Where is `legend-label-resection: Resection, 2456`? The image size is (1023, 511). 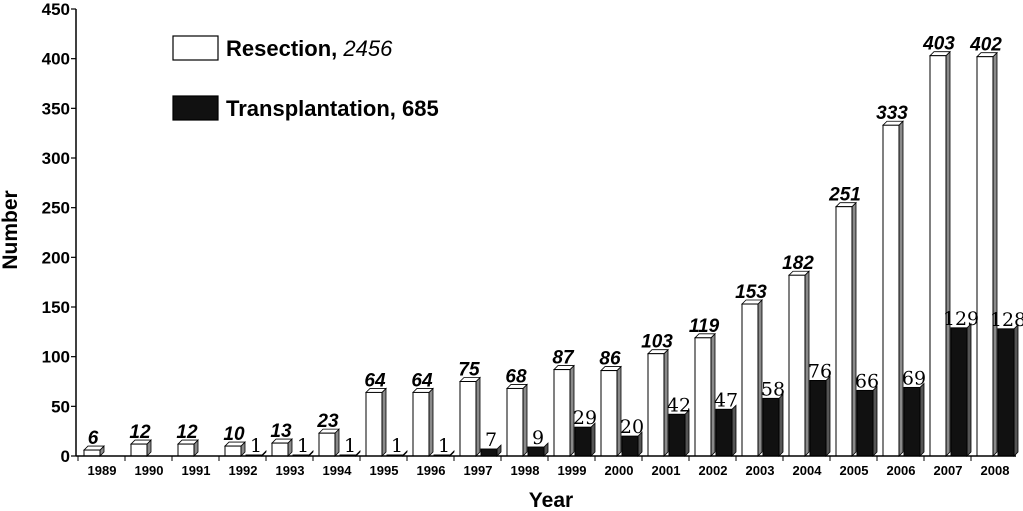
legend-label-resection: Resection, 2456 is located at coordinates (309, 48).